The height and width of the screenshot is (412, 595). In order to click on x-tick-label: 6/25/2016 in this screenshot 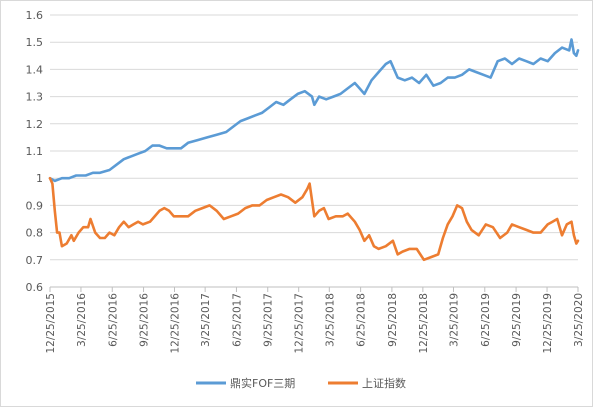, I will do `click(113, 320)`.